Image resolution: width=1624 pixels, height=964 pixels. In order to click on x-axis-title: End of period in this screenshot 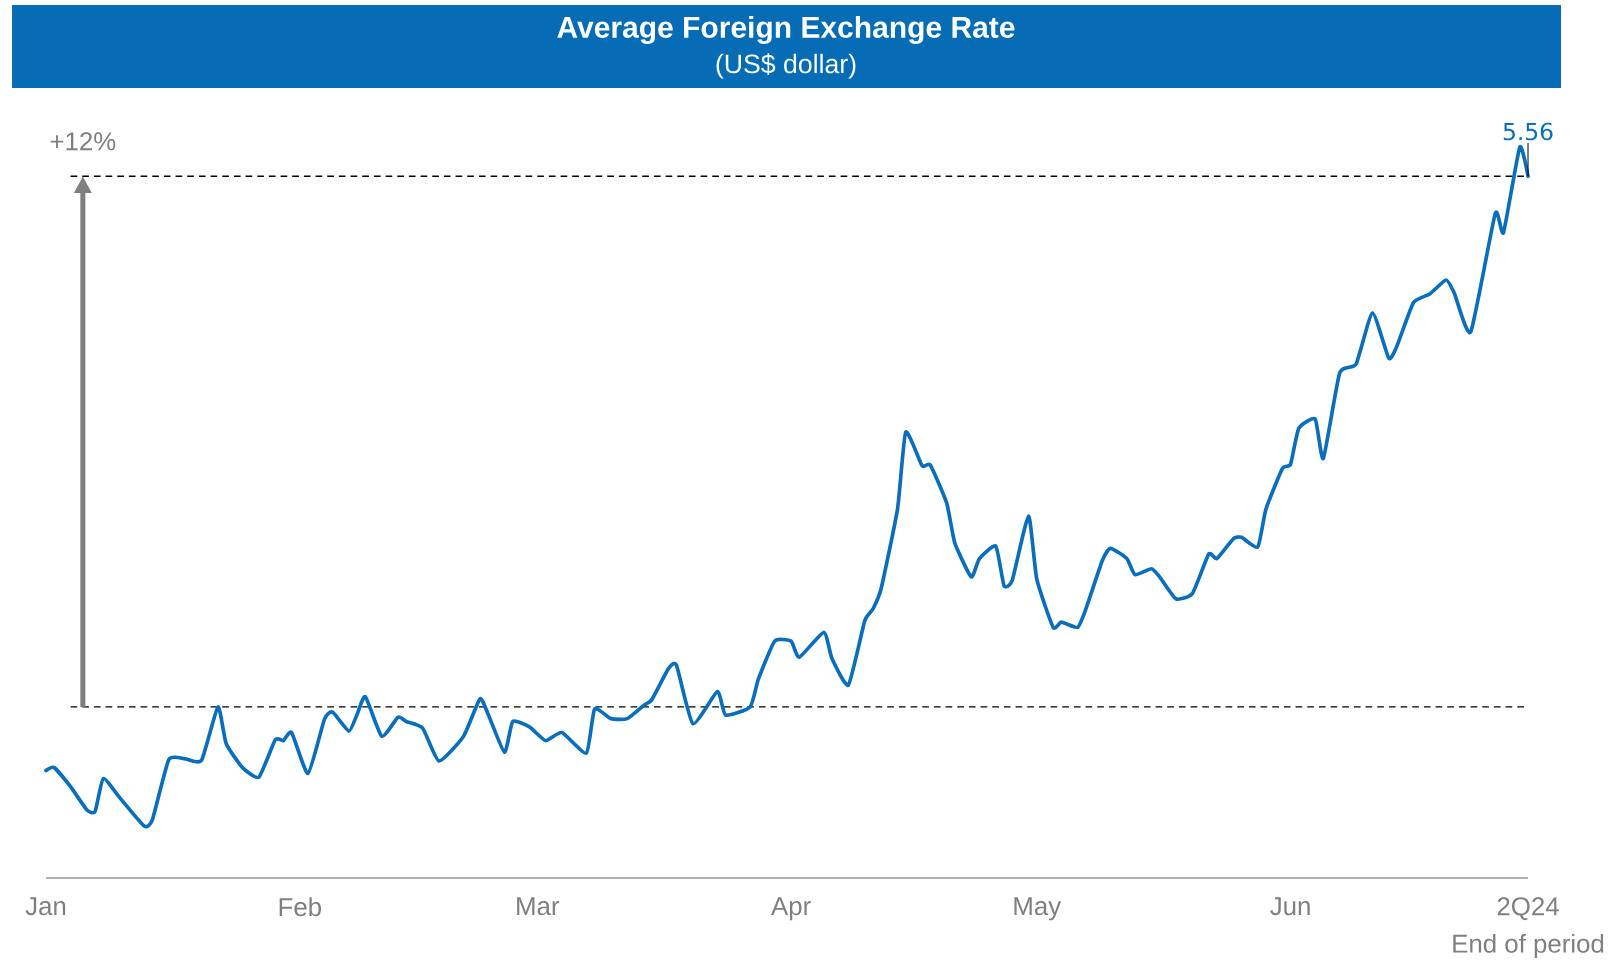, I will do `click(1528, 946)`.